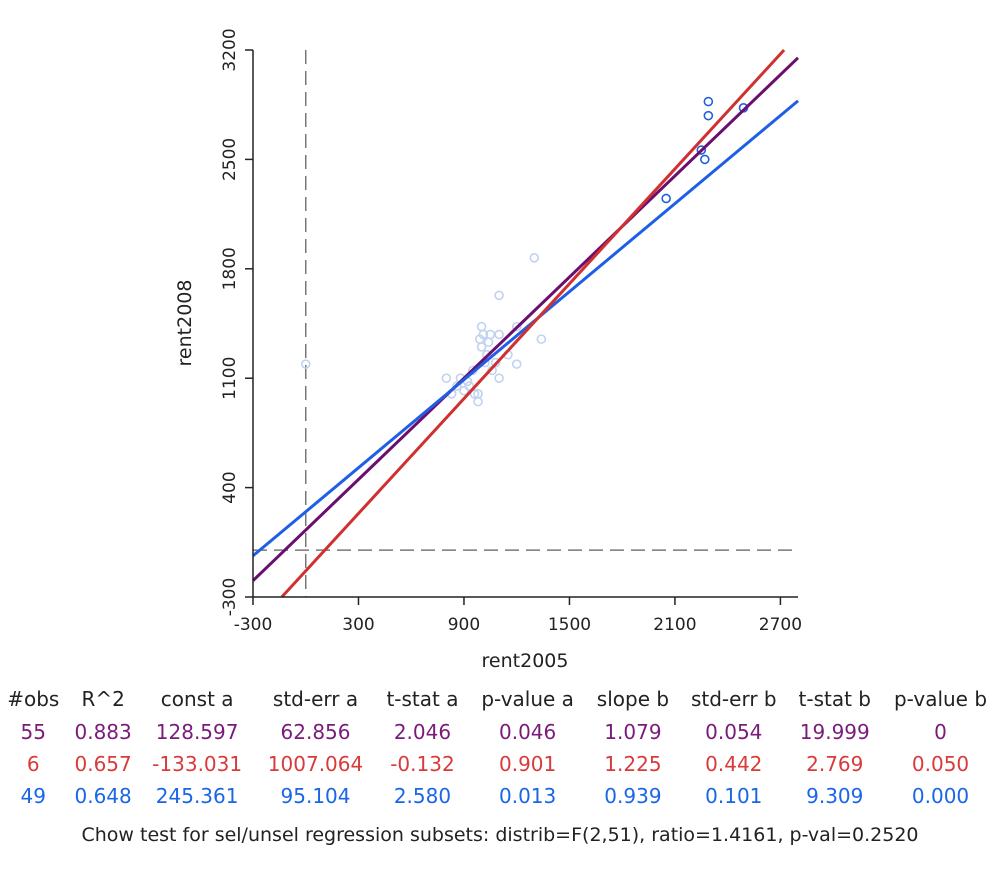  What do you see at coordinates (464, 625) in the screenshot?
I see `x-tick-label: 900` at bounding box center [464, 625].